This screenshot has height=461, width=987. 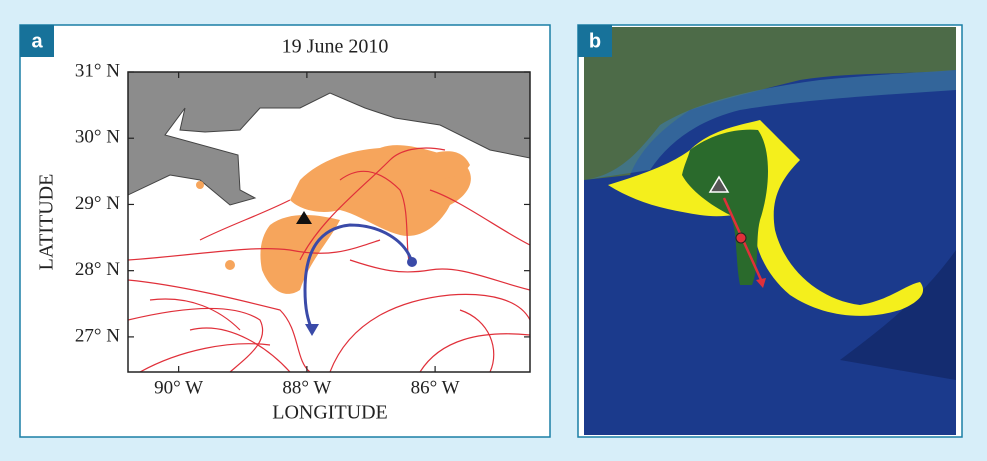 What do you see at coordinates (358, 277) in the screenshot?
I see `drifter-path` at bounding box center [358, 277].